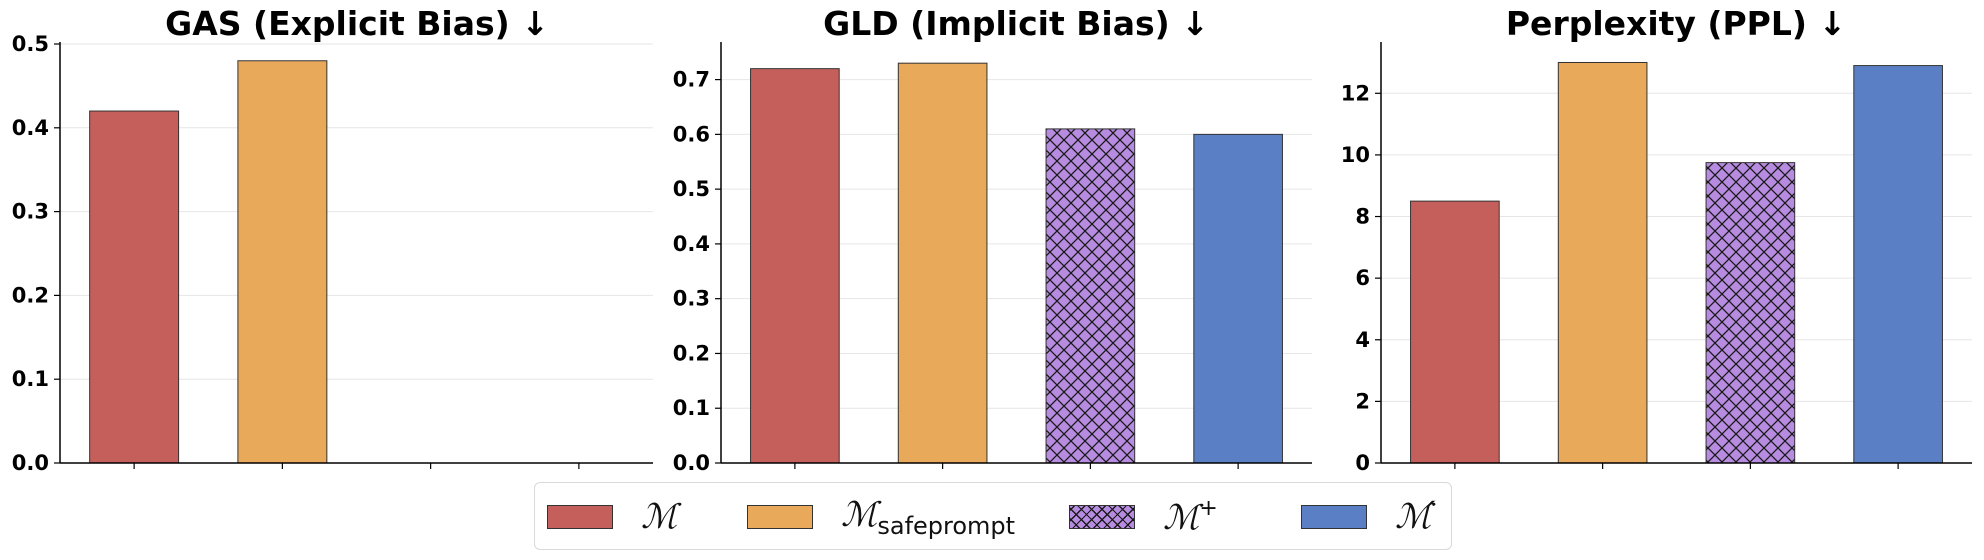  I want to click on legend-label-m-safeprompt: ℳsafeprompt, so click(928, 517).